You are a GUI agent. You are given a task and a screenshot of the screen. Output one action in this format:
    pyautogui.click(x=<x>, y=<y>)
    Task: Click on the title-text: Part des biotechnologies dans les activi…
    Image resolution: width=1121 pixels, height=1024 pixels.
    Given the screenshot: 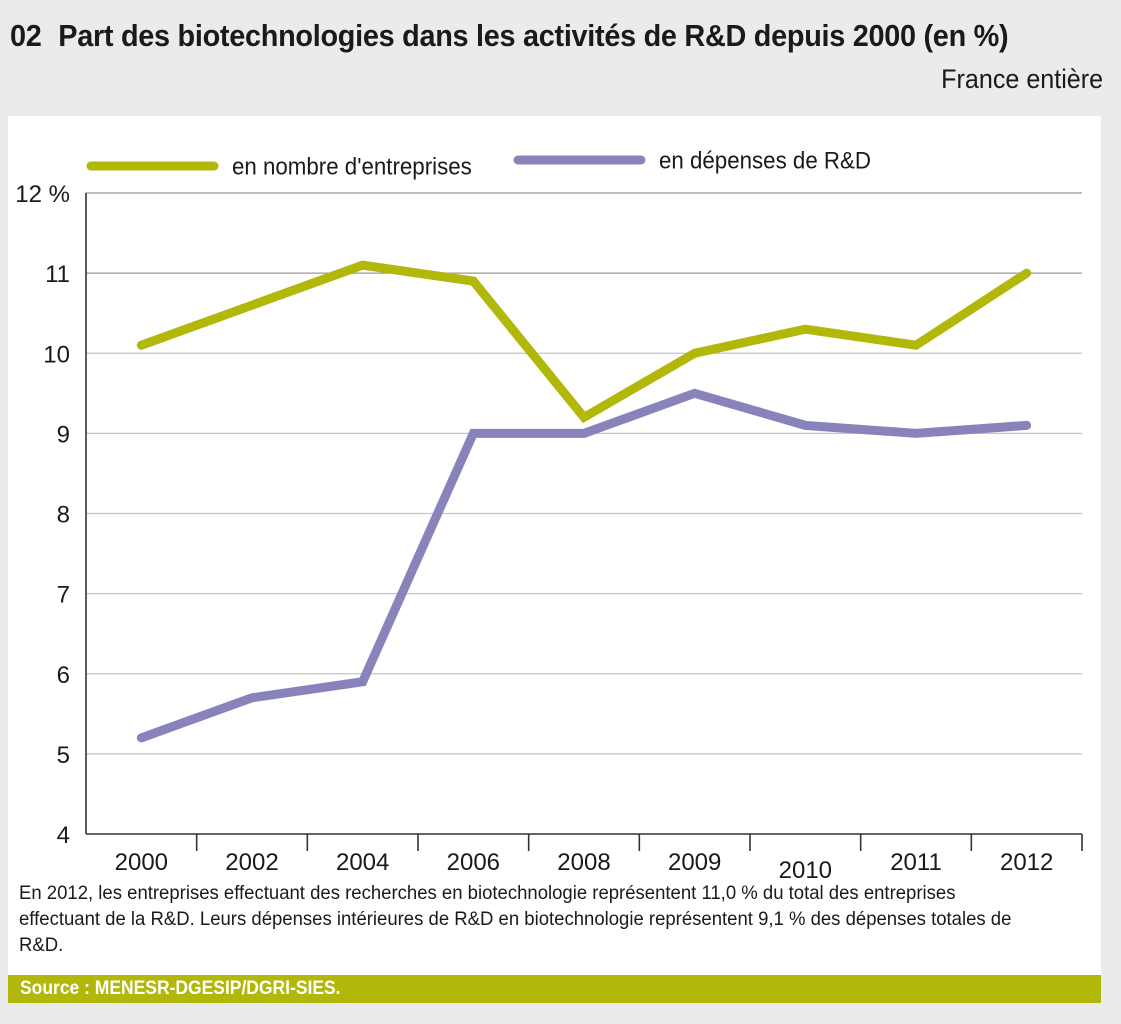 What is the action you would take?
    pyautogui.click(x=533, y=35)
    